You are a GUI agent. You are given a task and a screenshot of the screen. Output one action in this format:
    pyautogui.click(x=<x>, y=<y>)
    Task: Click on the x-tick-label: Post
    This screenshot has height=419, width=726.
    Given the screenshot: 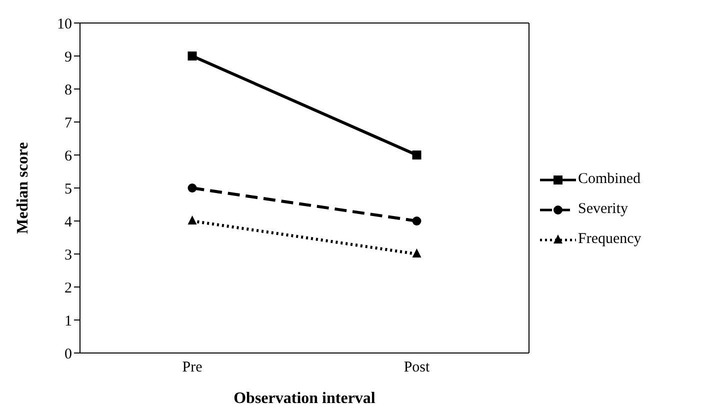 What is the action you would take?
    pyautogui.click(x=417, y=368)
    